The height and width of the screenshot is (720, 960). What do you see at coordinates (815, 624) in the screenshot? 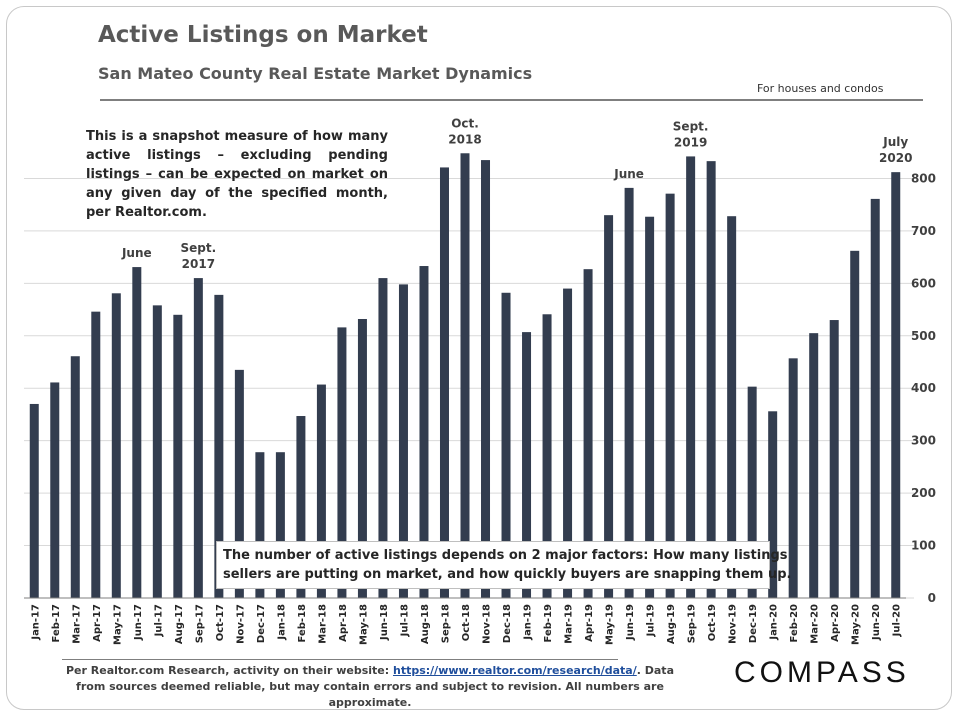
I see `x-tick-label: Mar-20` at bounding box center [815, 624].